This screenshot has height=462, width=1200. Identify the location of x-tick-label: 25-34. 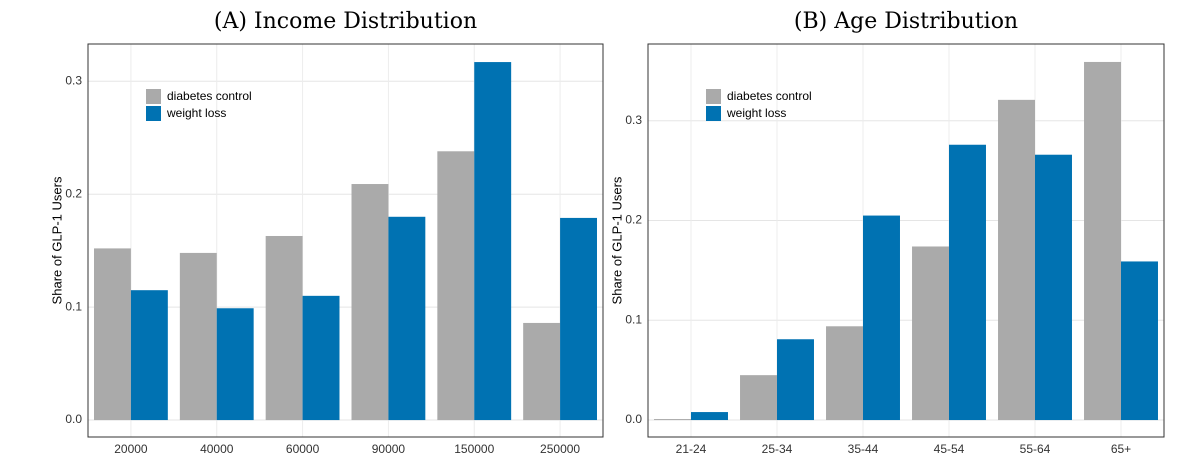
(777, 449).